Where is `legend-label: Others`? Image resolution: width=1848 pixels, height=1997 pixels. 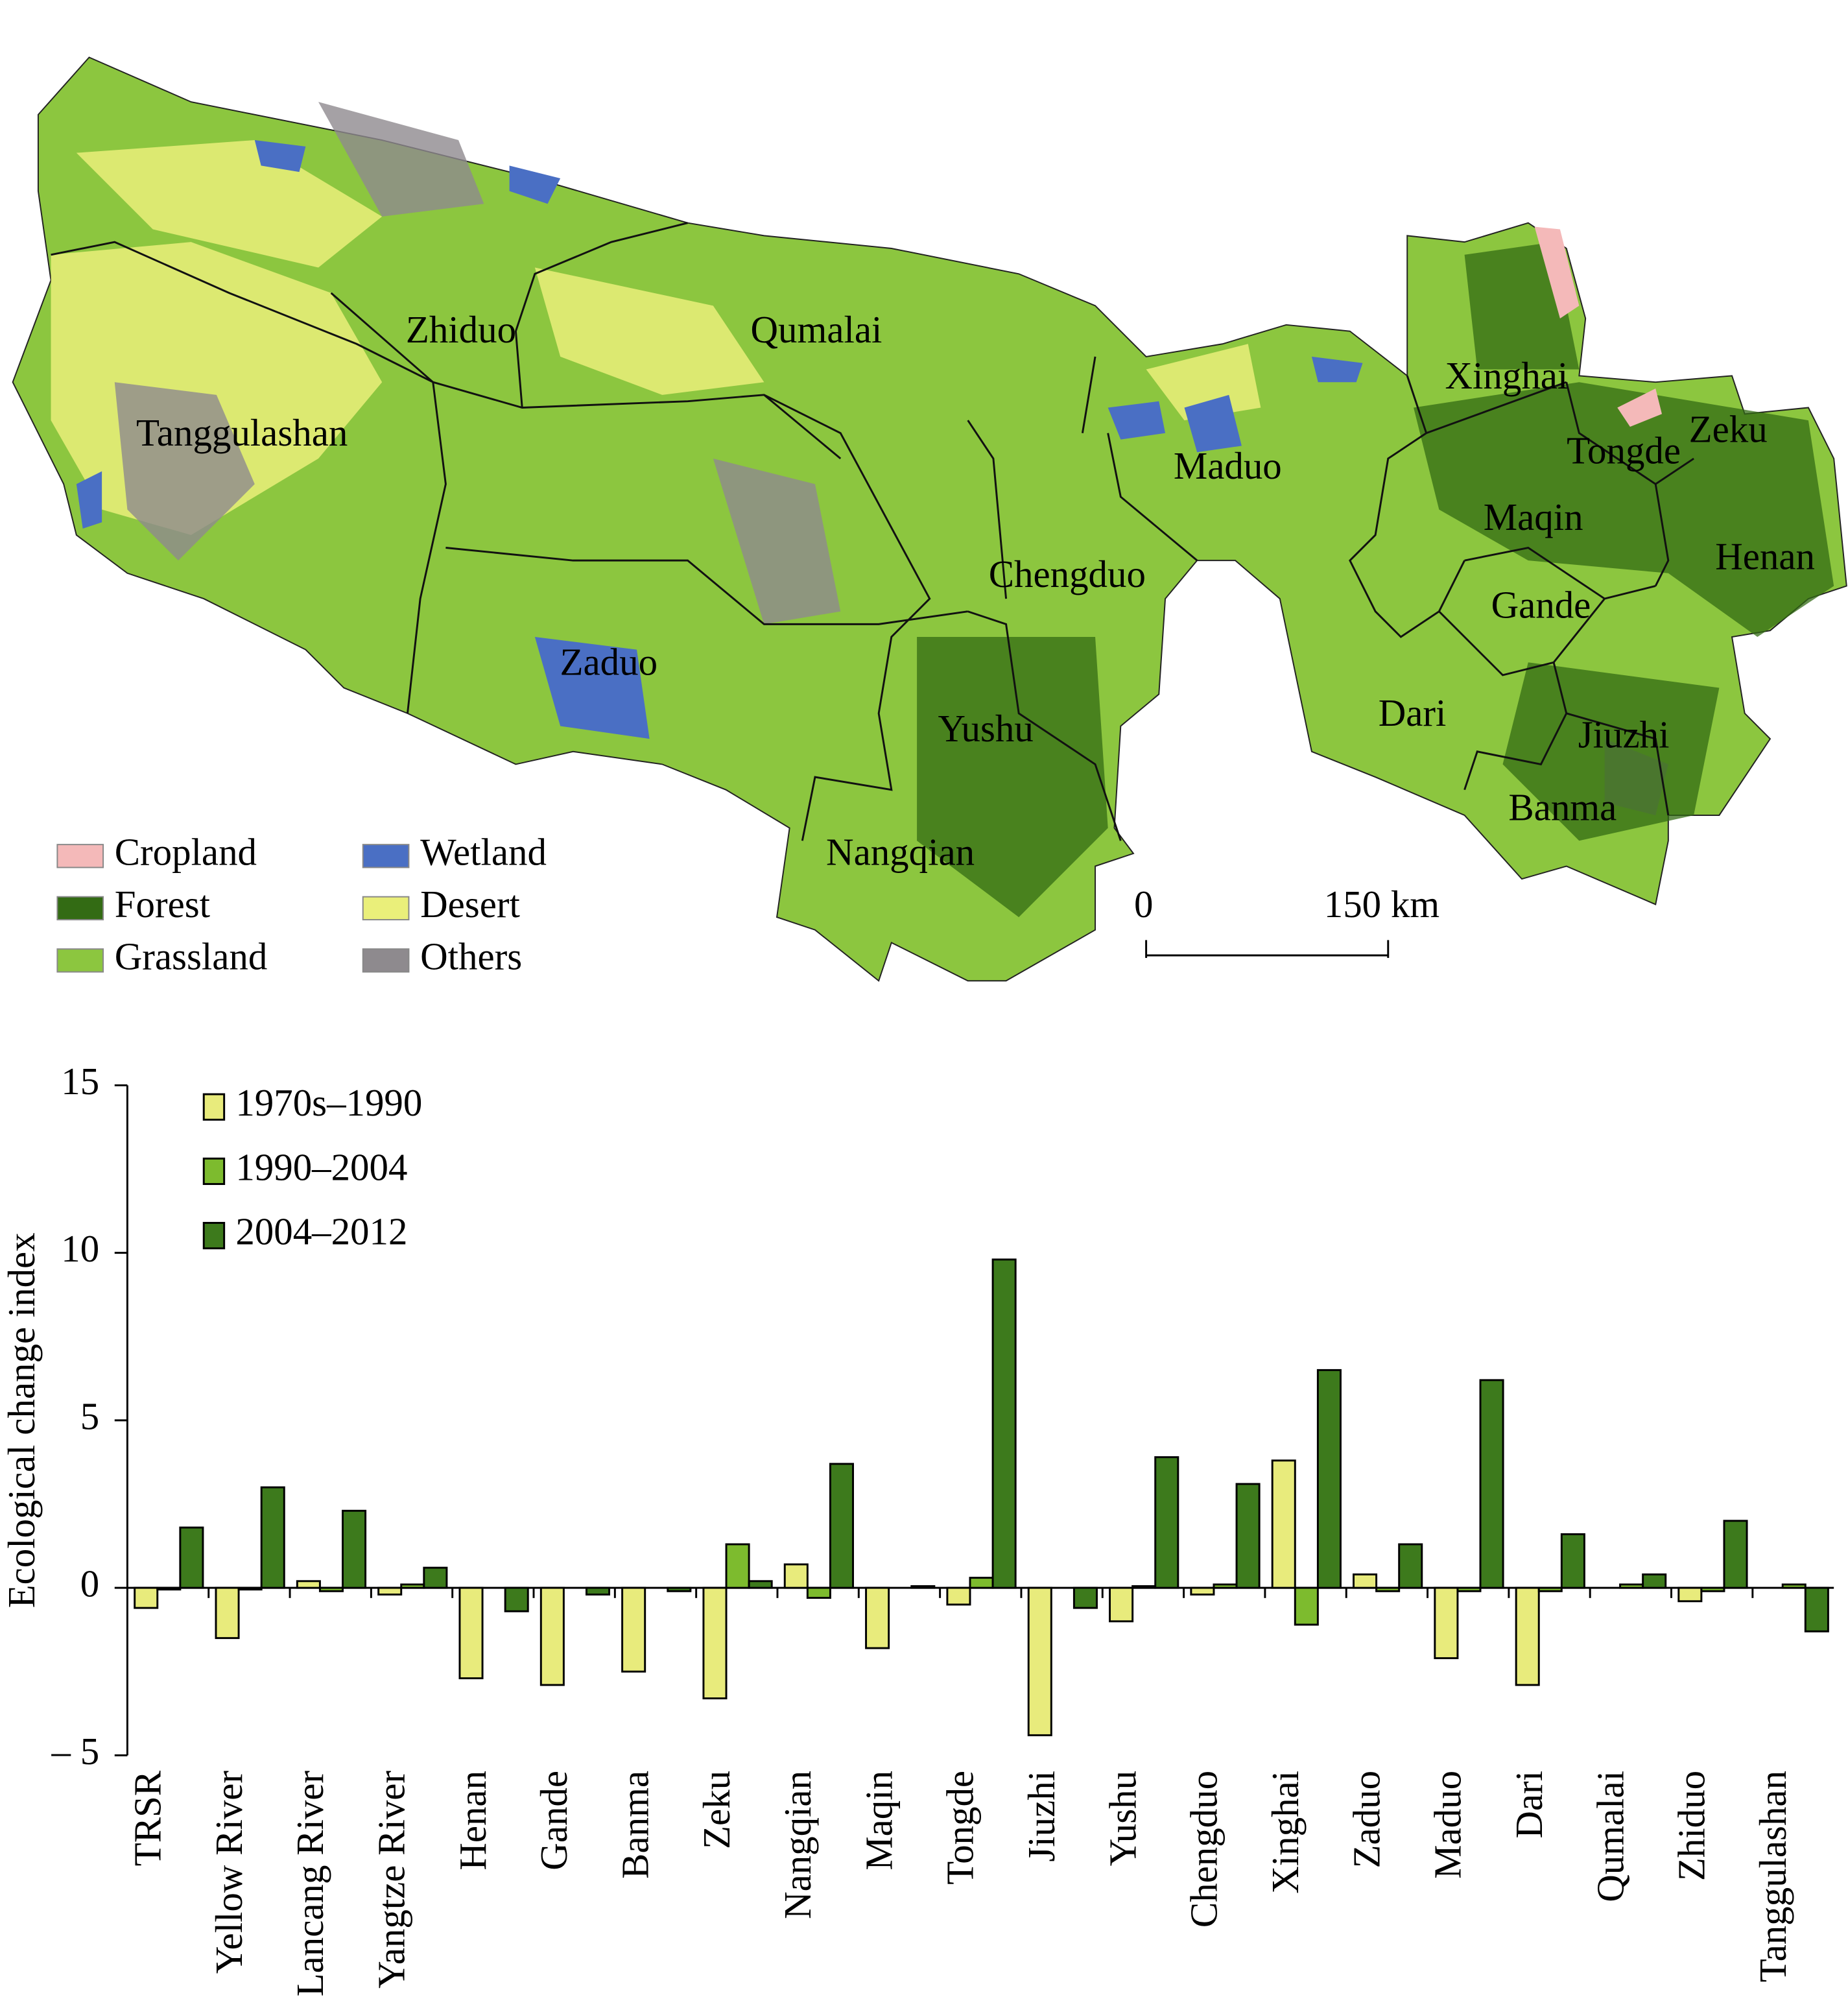 legend-label: Others is located at coordinates (471, 956).